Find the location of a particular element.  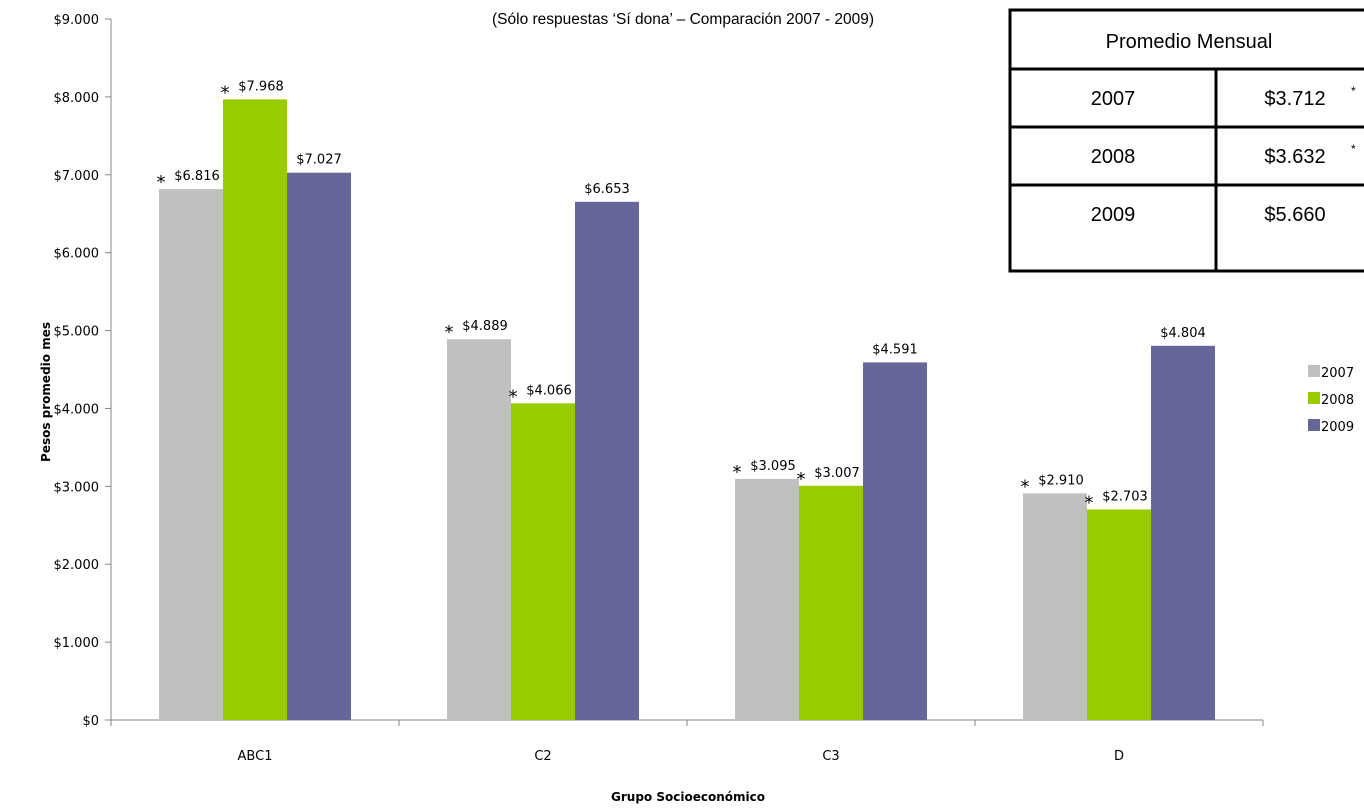

summary-year: 2007 is located at coordinates (1113, 99).